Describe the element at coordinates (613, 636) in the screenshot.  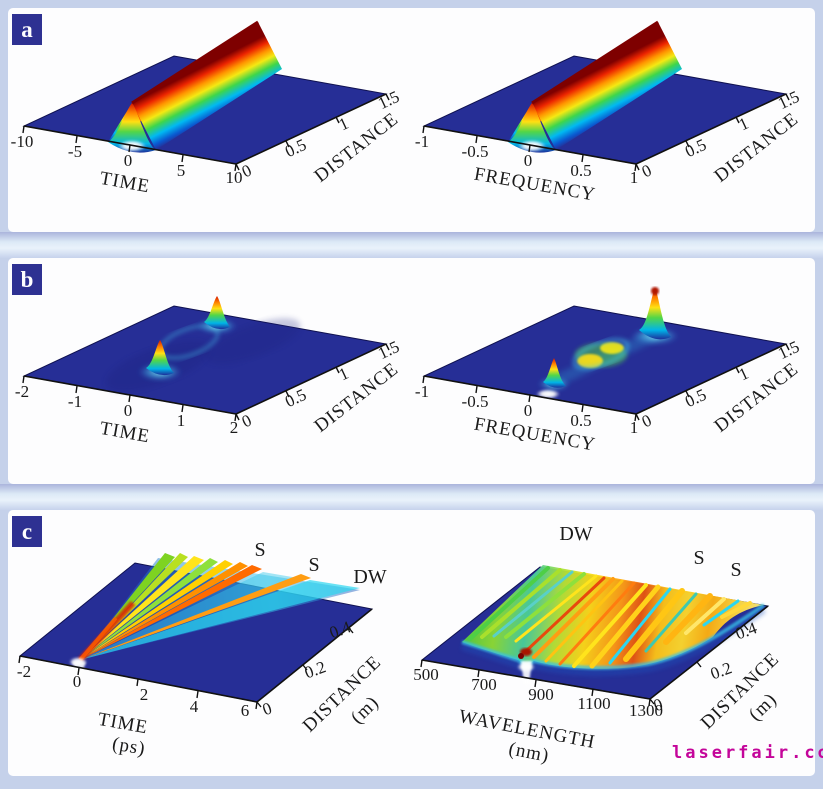
I see `plateau-cliff-edge` at that location.